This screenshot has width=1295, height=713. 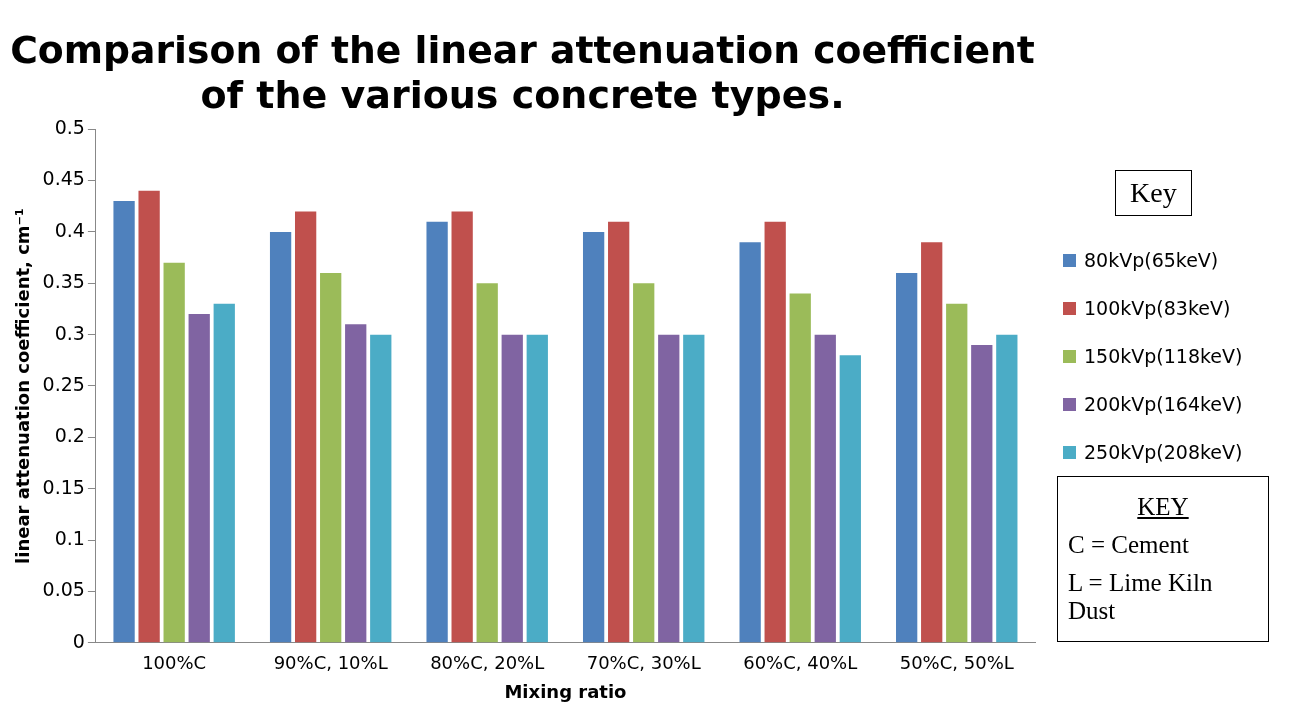 What do you see at coordinates (1163, 356) in the screenshot?
I see `legend-label: 150kVp(118keV)` at bounding box center [1163, 356].